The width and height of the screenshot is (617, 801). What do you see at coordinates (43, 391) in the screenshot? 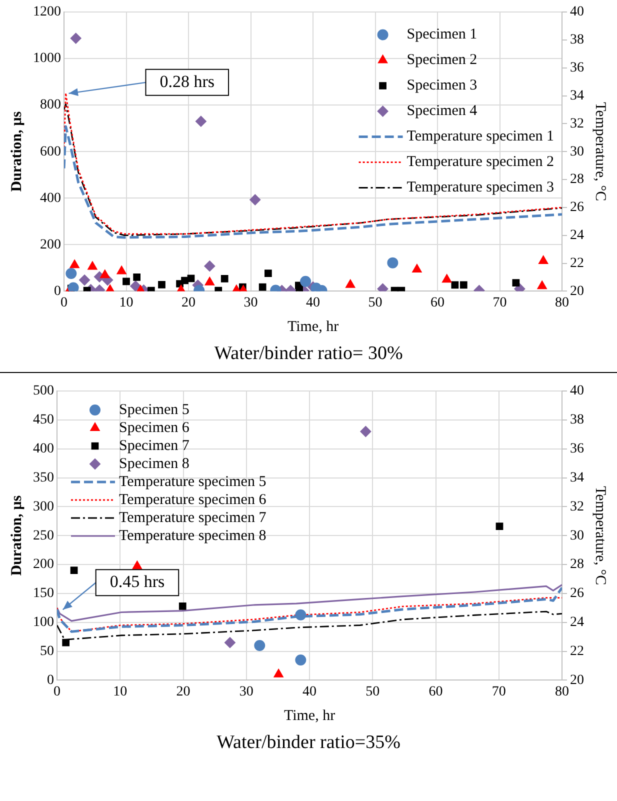
I see `y-tick-label: 500` at bounding box center [43, 391].